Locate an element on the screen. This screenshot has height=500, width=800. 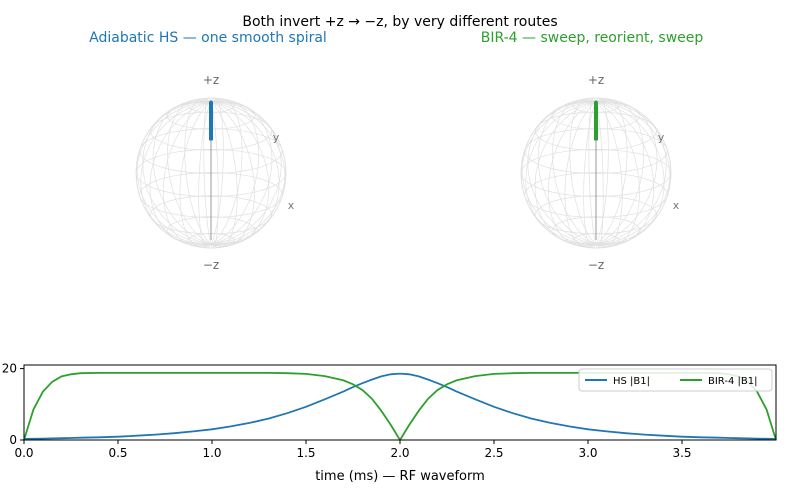
x-tick-label: 3.5 is located at coordinates (681, 453).